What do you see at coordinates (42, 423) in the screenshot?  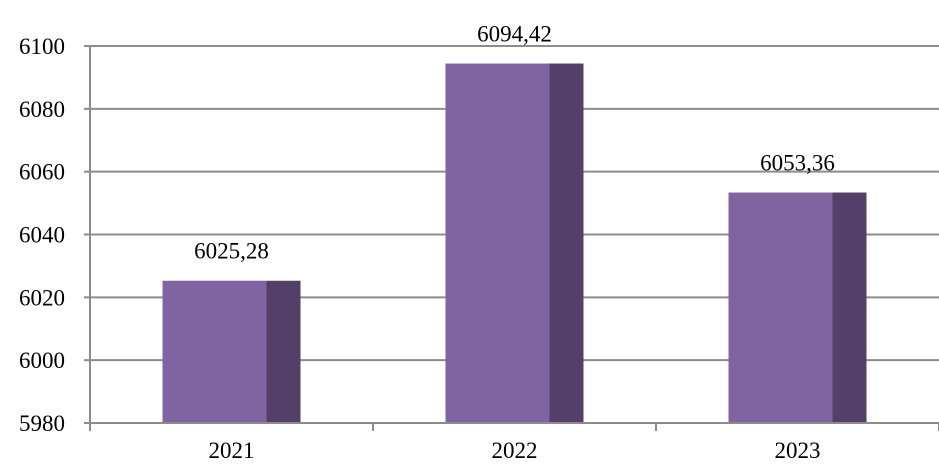 I see `y-tick-label: 5980` at bounding box center [42, 423].